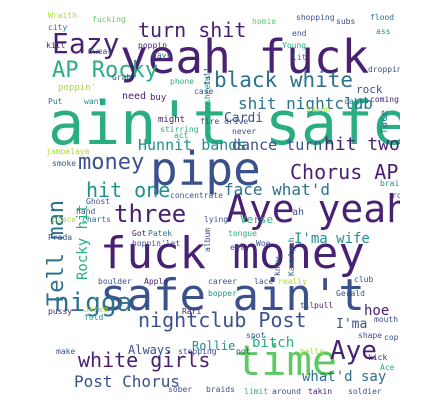 The image size is (439, 418). I want to click on word-sheets: sheets, so click(207, 89).